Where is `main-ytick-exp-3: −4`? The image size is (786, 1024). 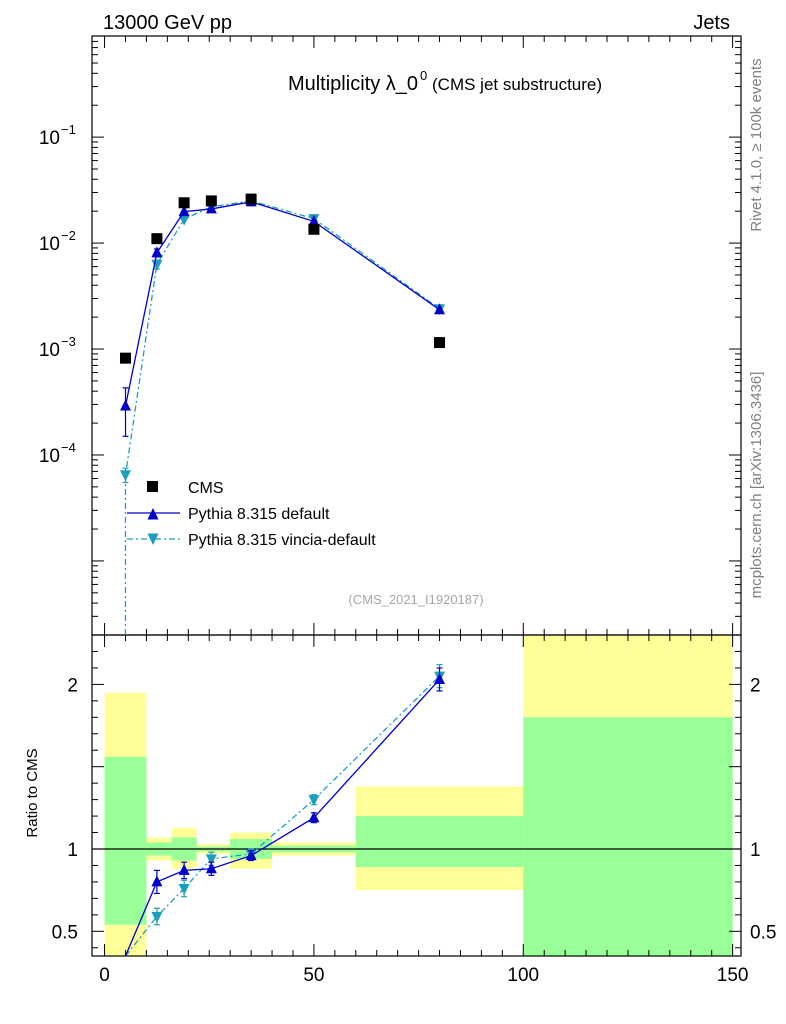 main-ytick-exp-3: −4 is located at coordinates (68, 447).